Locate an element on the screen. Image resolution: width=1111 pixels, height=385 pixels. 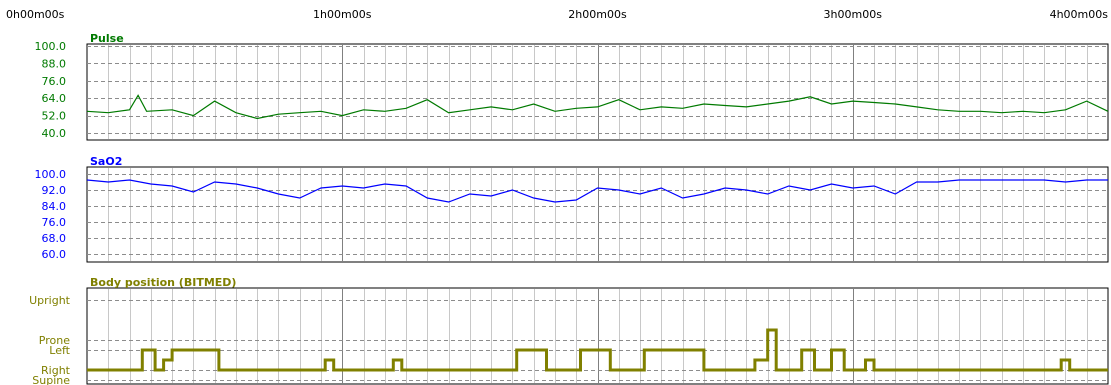
y-tick-label: Right is located at coordinates (56, 370).